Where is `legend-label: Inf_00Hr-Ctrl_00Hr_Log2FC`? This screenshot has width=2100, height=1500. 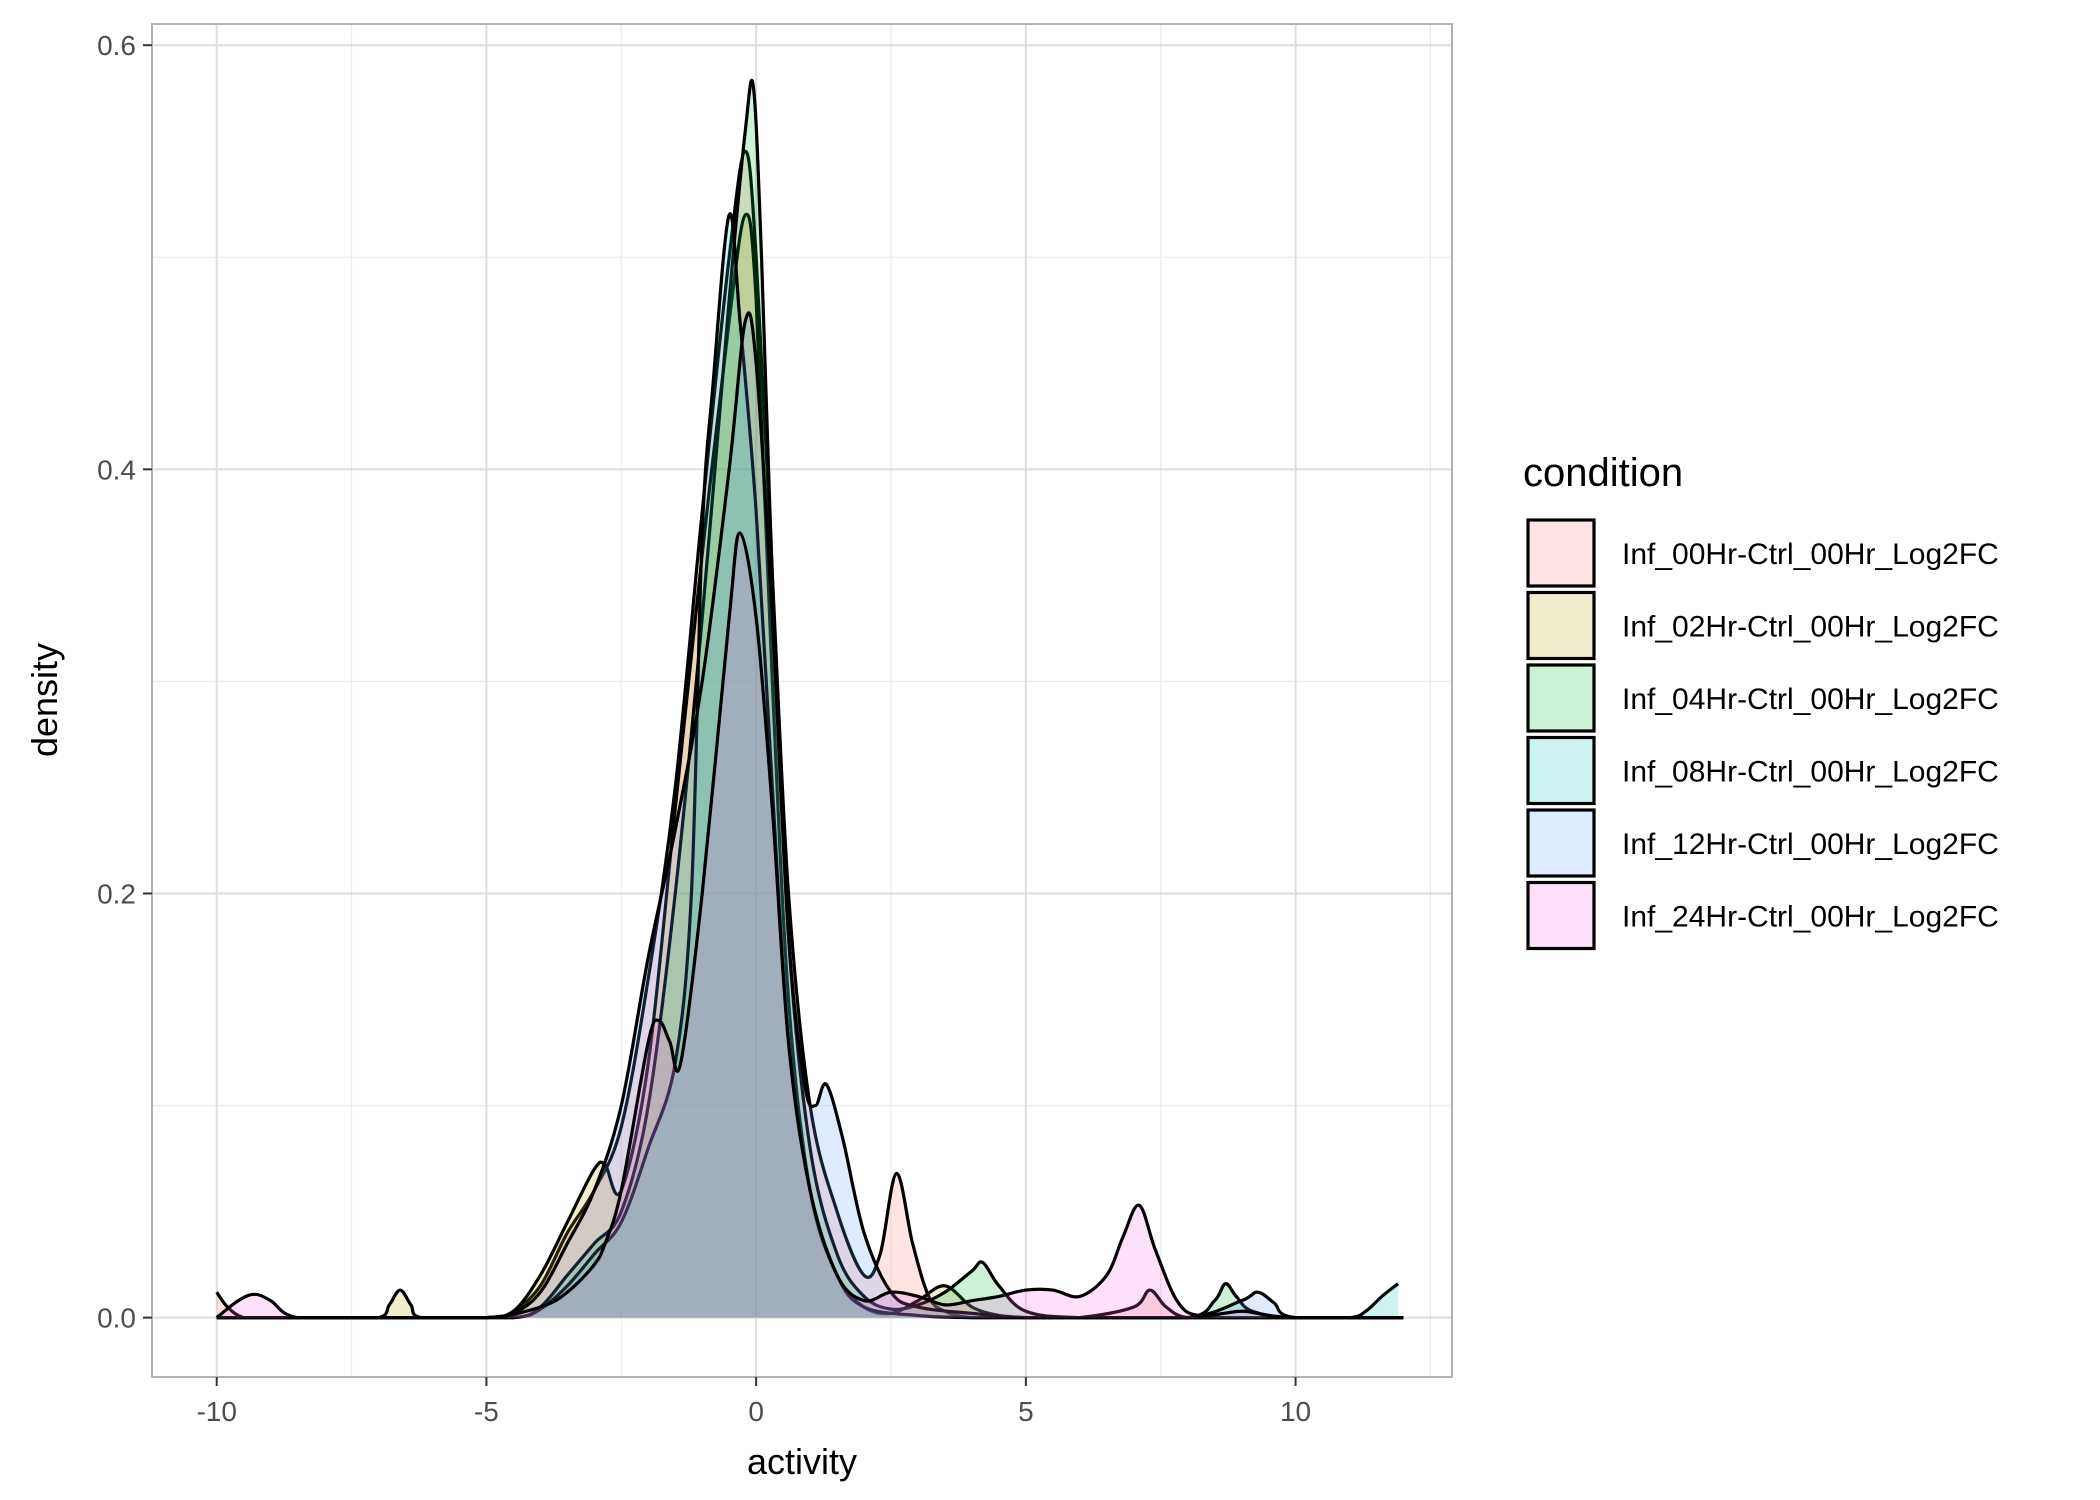 legend-label: Inf_00Hr-Ctrl_00Hr_Log2FC is located at coordinates (1810, 554).